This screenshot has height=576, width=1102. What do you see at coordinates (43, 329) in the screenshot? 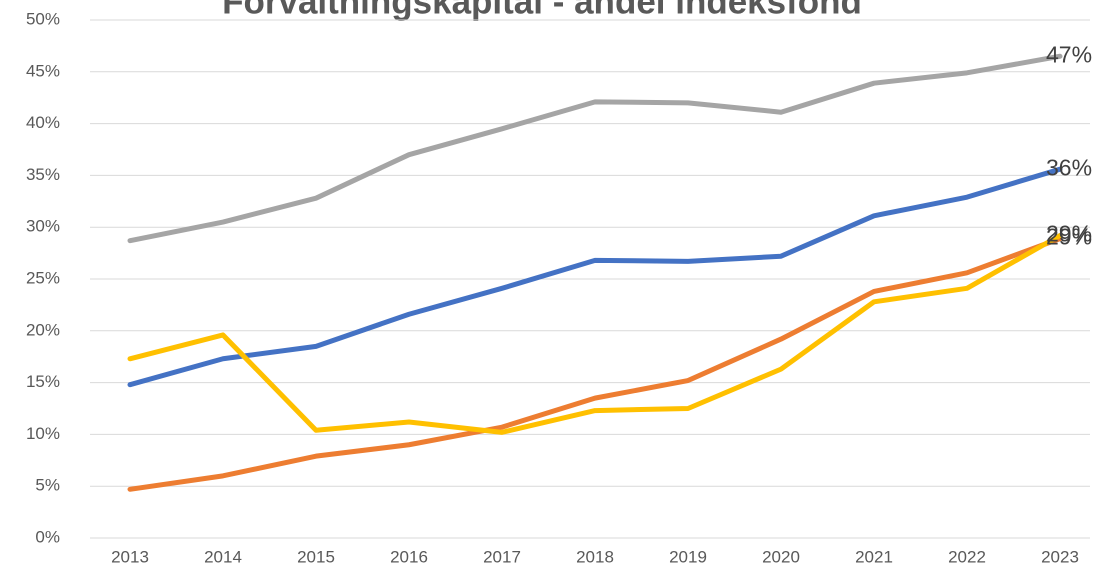
I see `y-tick-label: 20%` at bounding box center [43, 329].